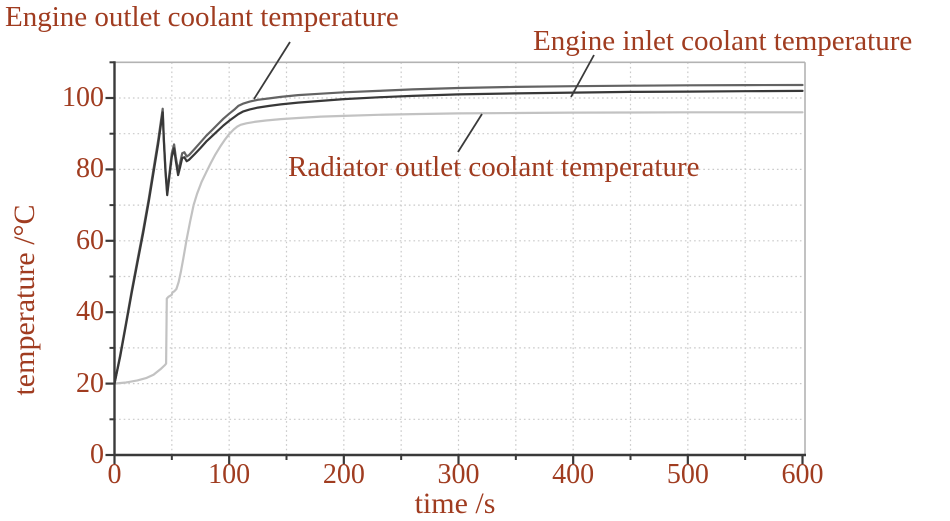 The height and width of the screenshot is (521, 950). I want to click on x-tick-label: 300, so click(458, 474).